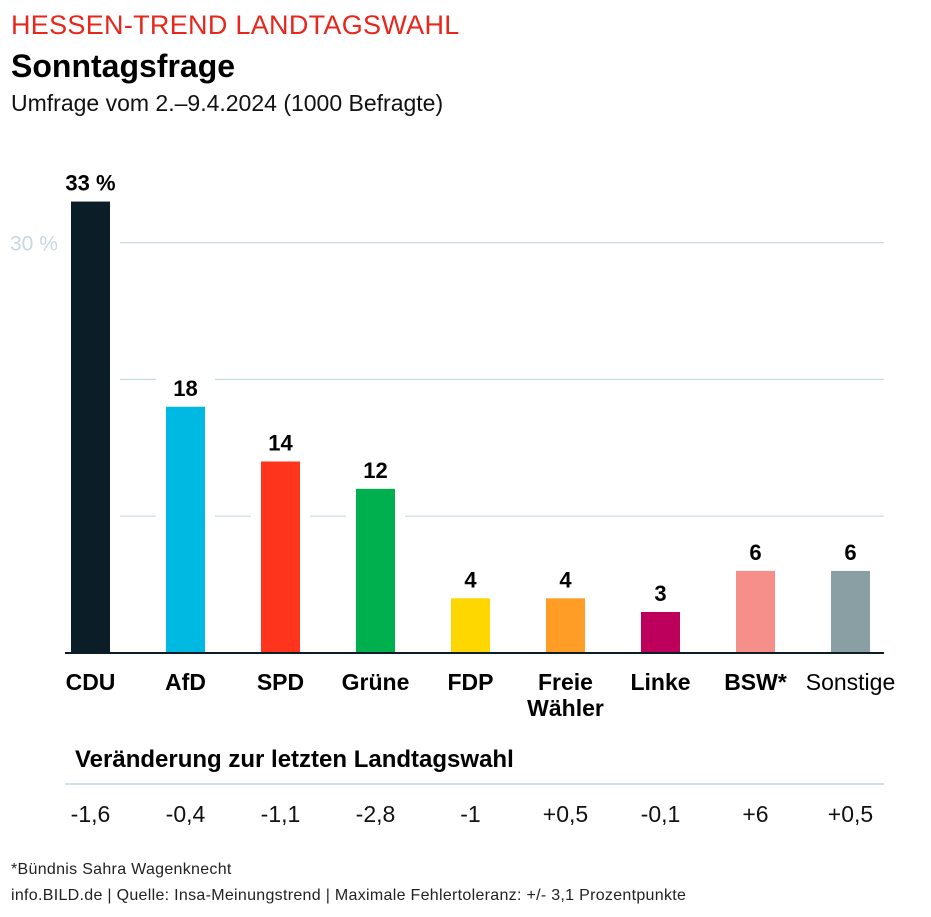  What do you see at coordinates (280, 814) in the screenshot?
I see `change-value: -1,1` at bounding box center [280, 814].